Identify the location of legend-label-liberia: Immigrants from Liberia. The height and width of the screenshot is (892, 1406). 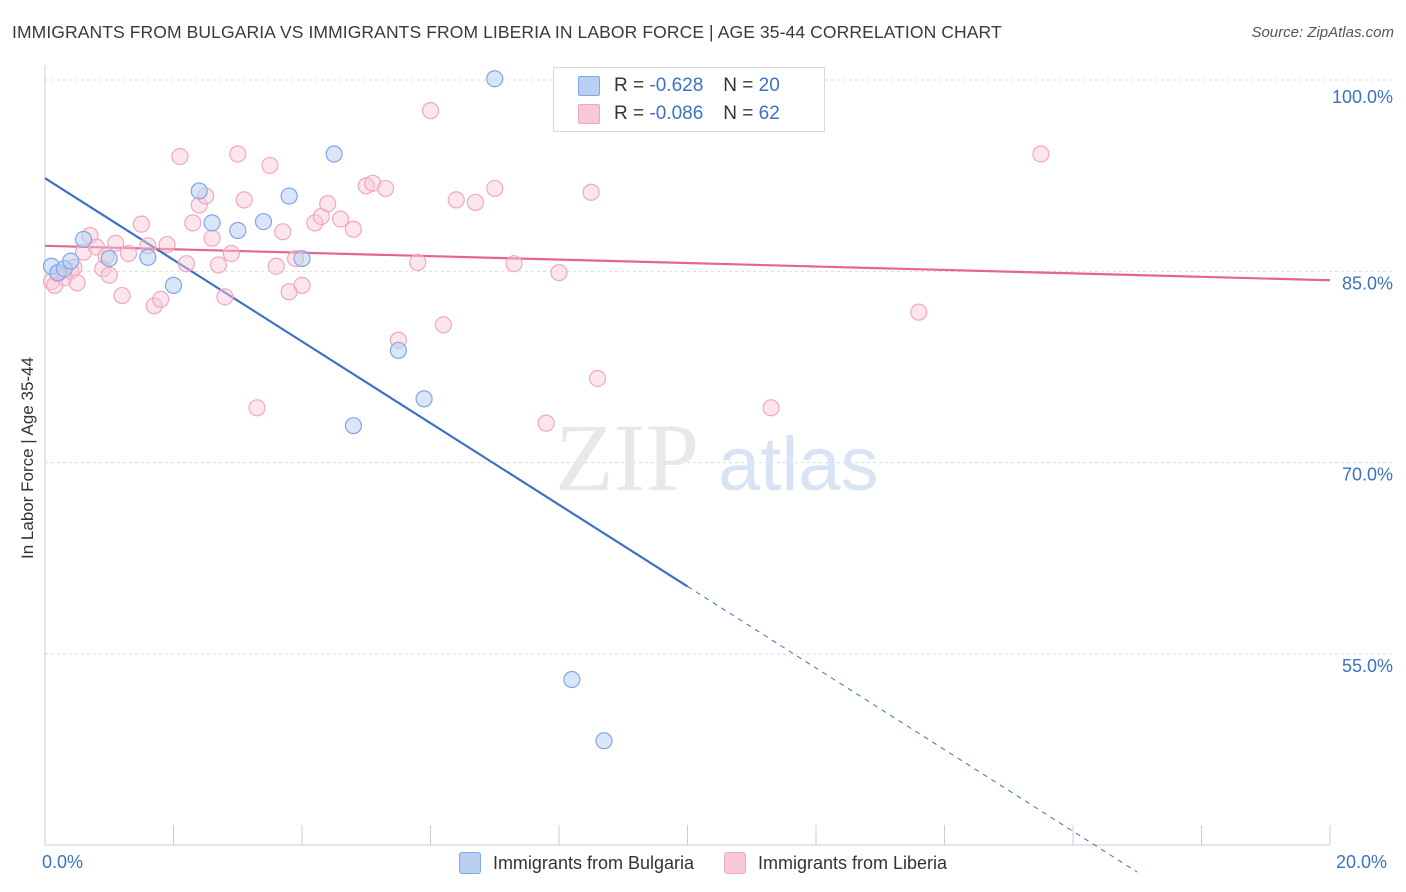
(853, 862).